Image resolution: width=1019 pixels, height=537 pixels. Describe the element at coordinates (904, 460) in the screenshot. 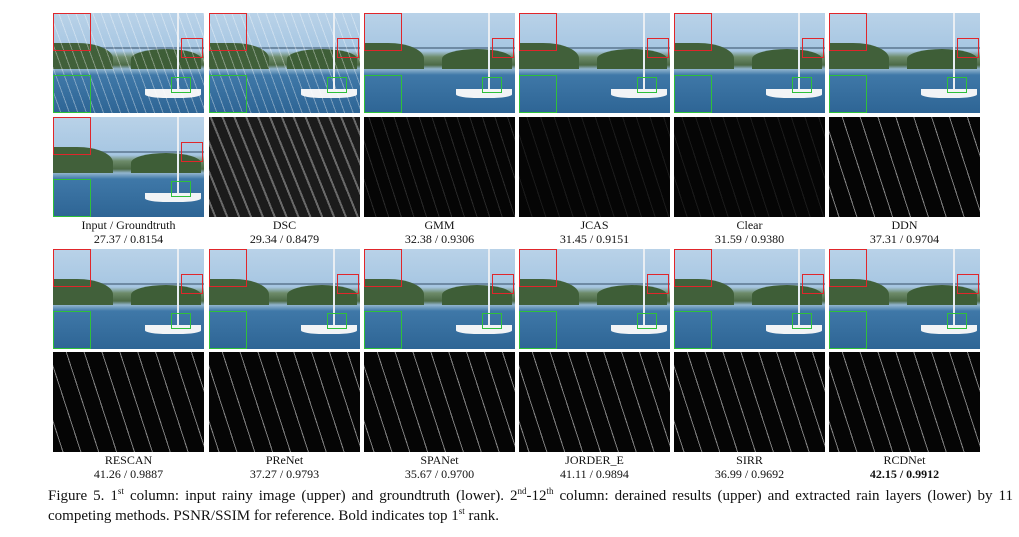

I see `method-label: RCDNet` at that location.